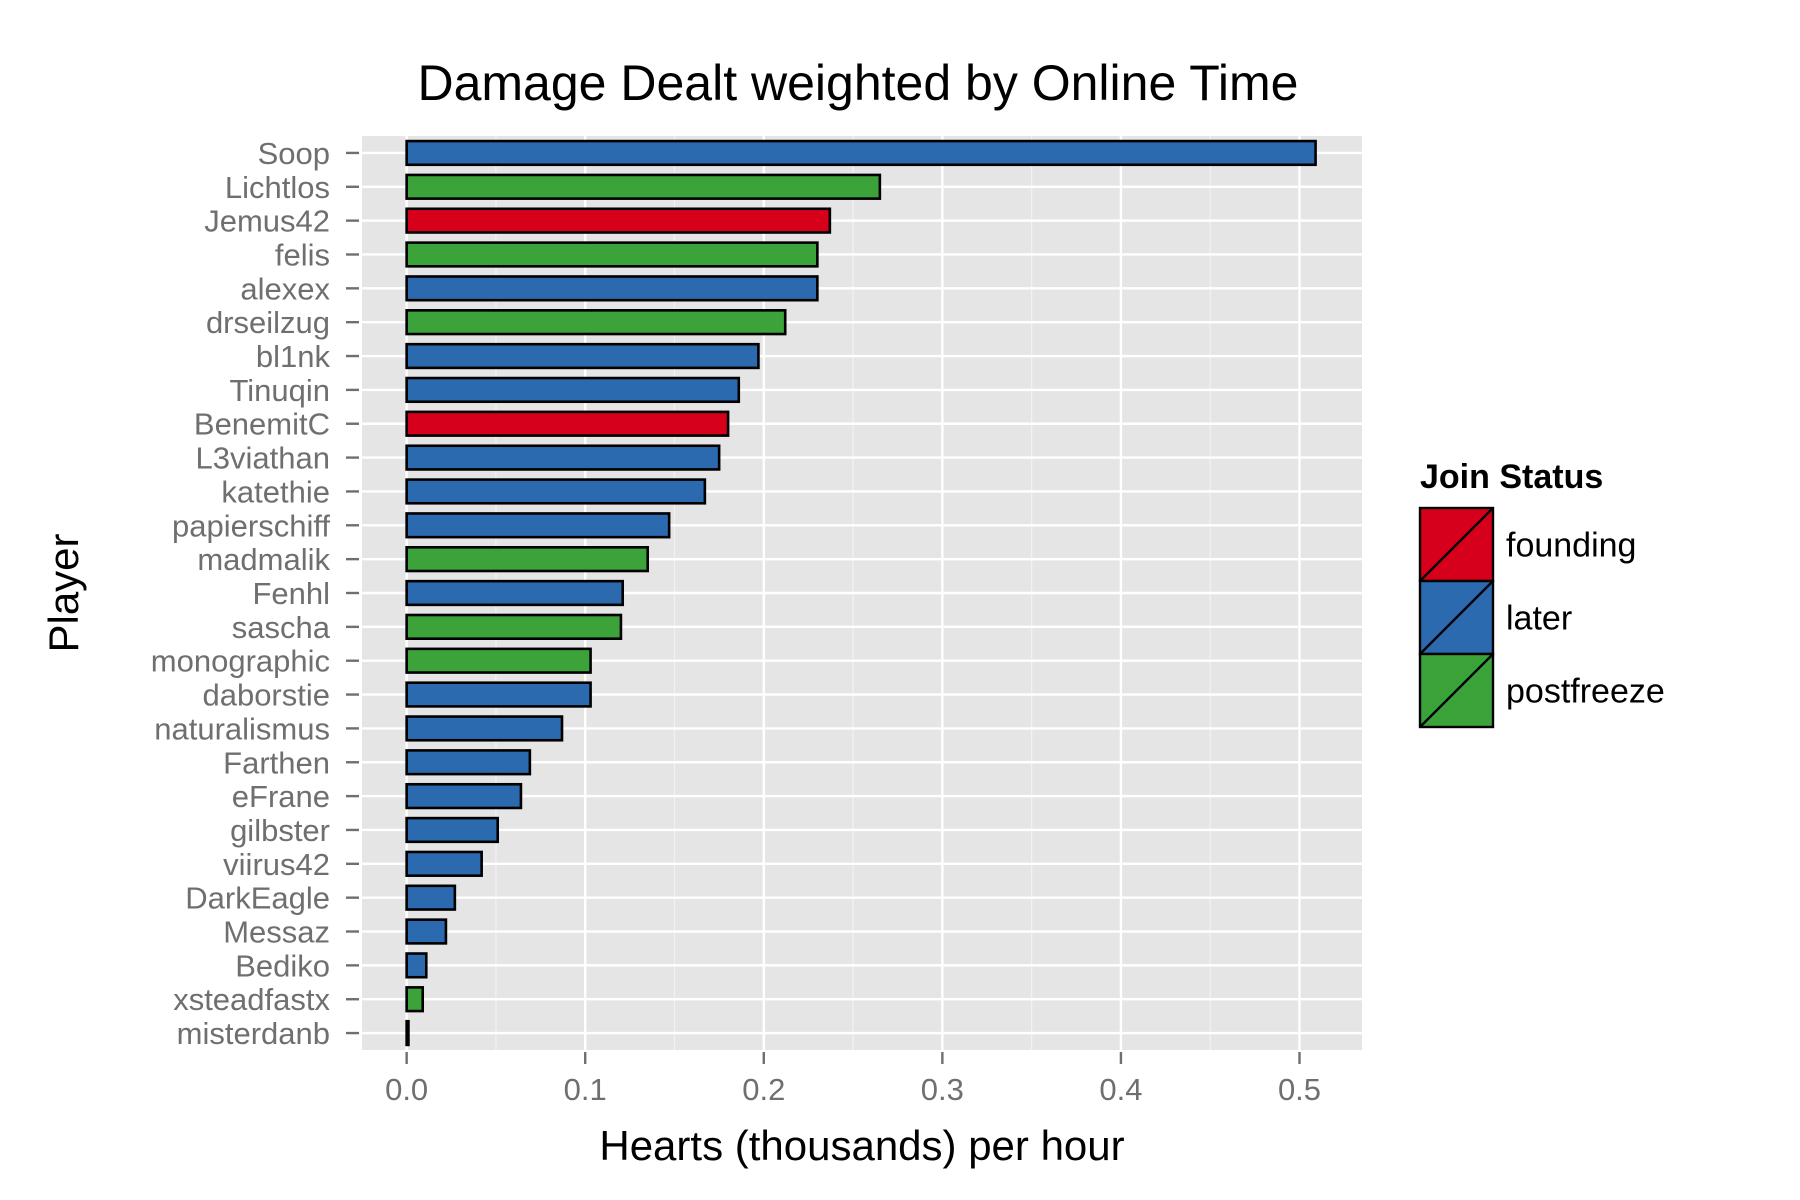 The image size is (1800, 1200). What do you see at coordinates (280, 830) in the screenshot?
I see `y-tick-label: gilbster` at bounding box center [280, 830].